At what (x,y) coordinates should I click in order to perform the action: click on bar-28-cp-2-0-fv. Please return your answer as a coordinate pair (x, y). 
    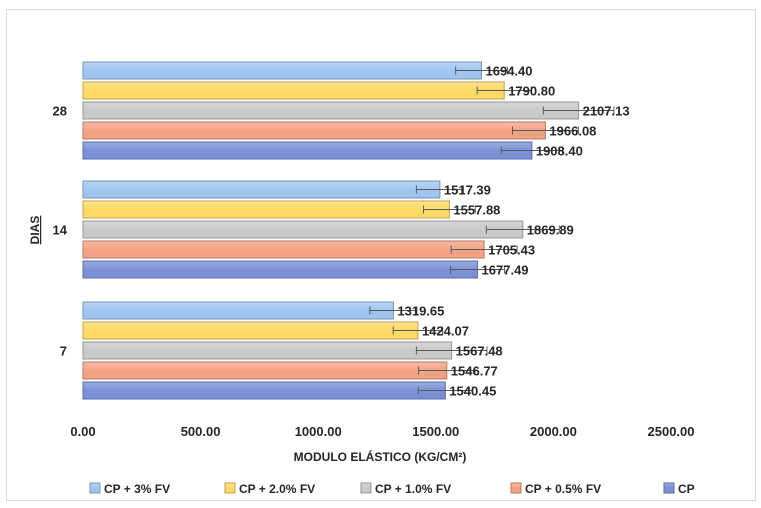
    Looking at the image, I should click on (293, 90).